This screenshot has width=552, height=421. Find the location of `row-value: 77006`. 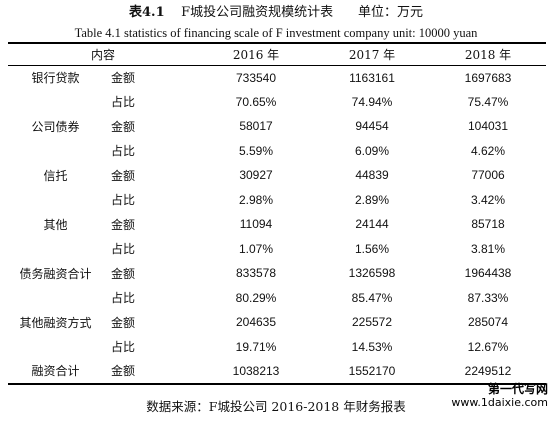

row-value: 77006 is located at coordinates (488, 175).